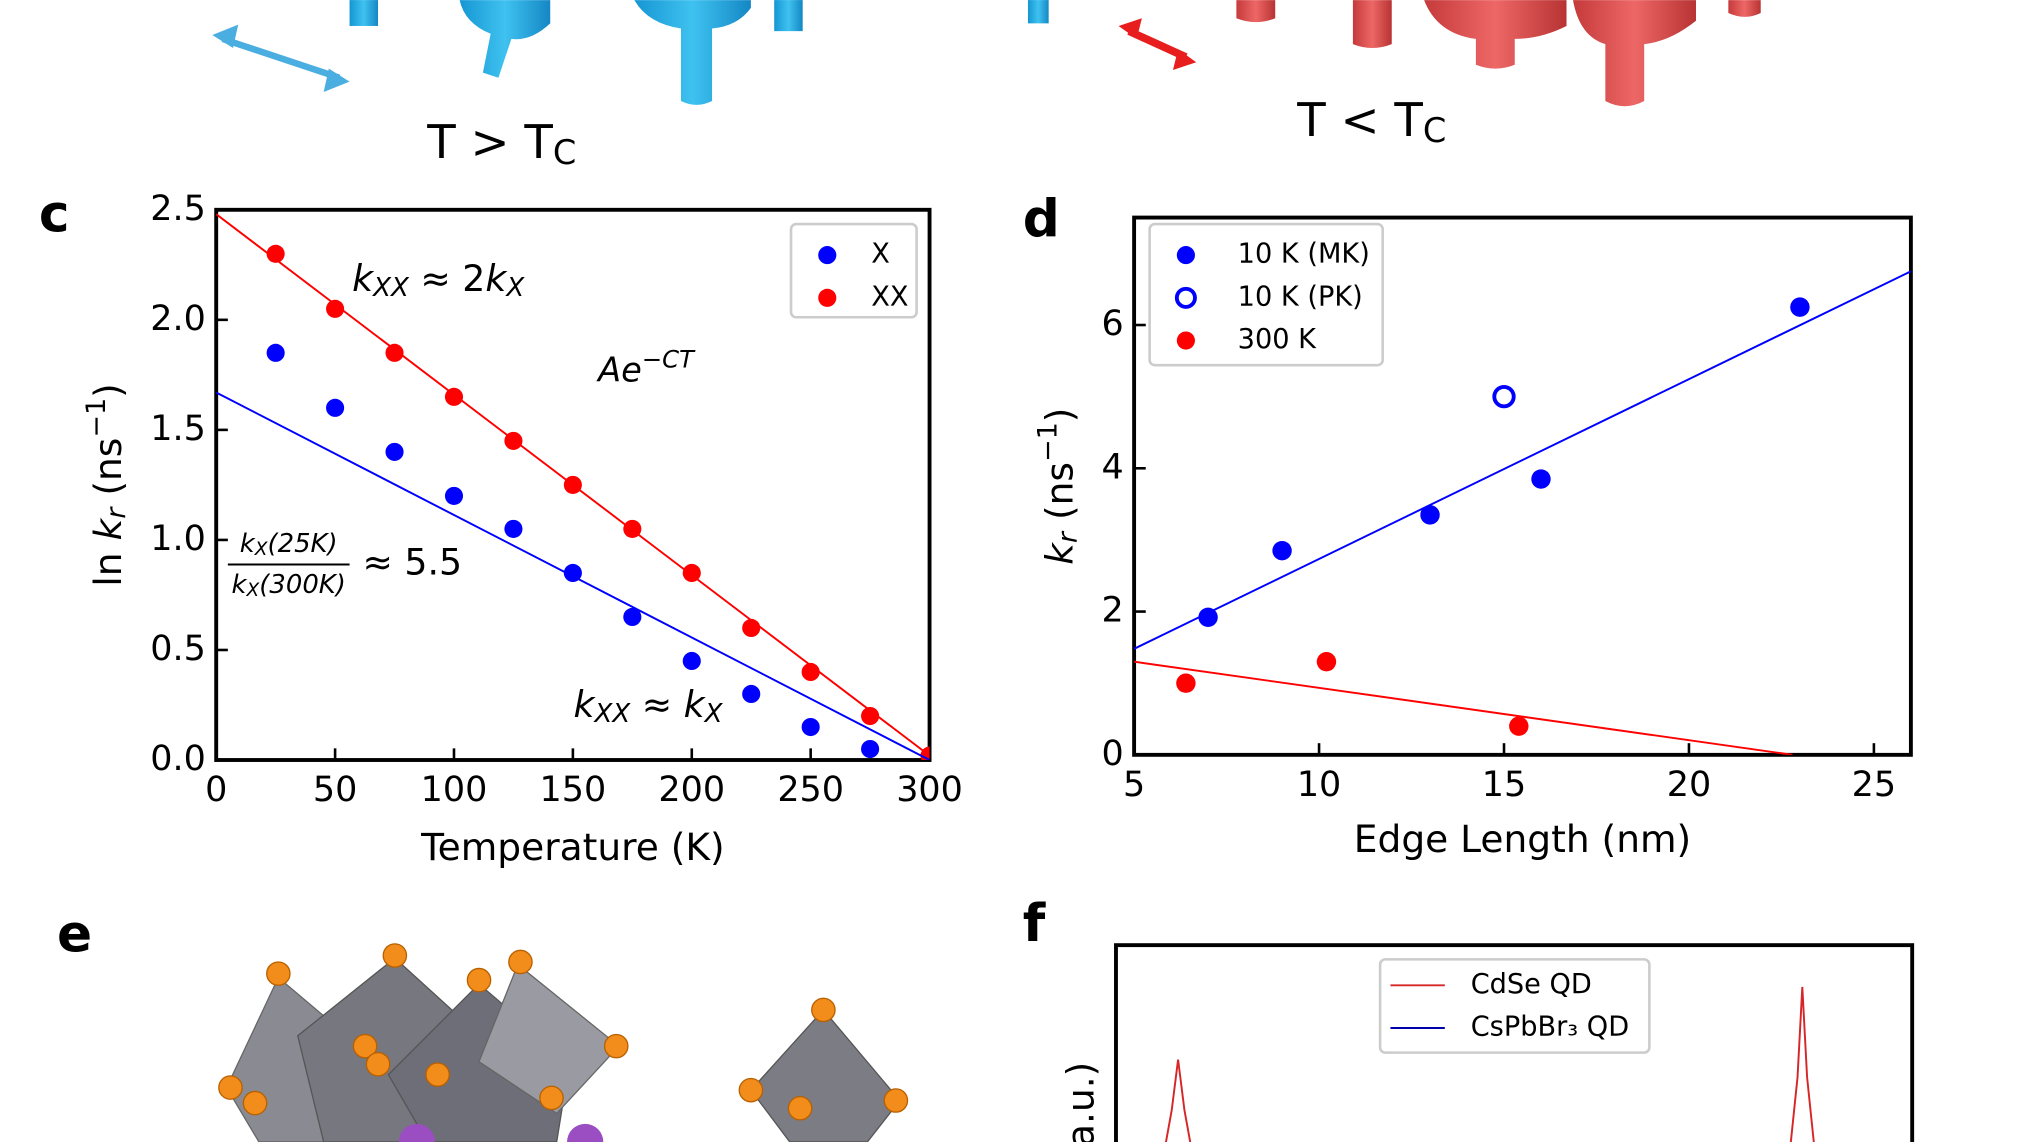  I want to click on illustration-cold, so click(1439, 53).